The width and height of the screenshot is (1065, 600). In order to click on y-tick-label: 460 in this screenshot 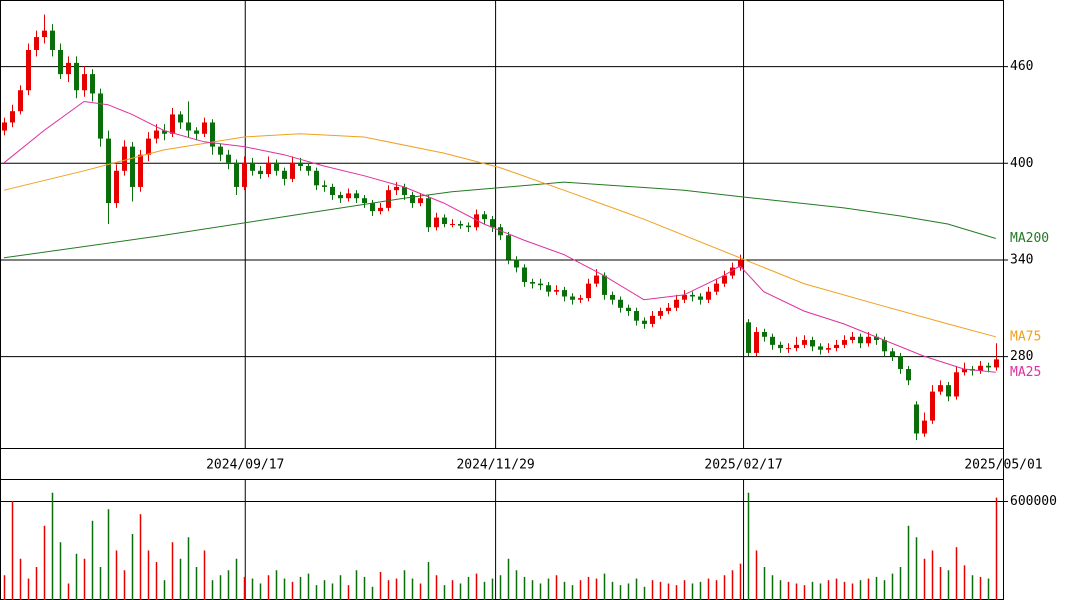, I will do `click(1021, 66)`.